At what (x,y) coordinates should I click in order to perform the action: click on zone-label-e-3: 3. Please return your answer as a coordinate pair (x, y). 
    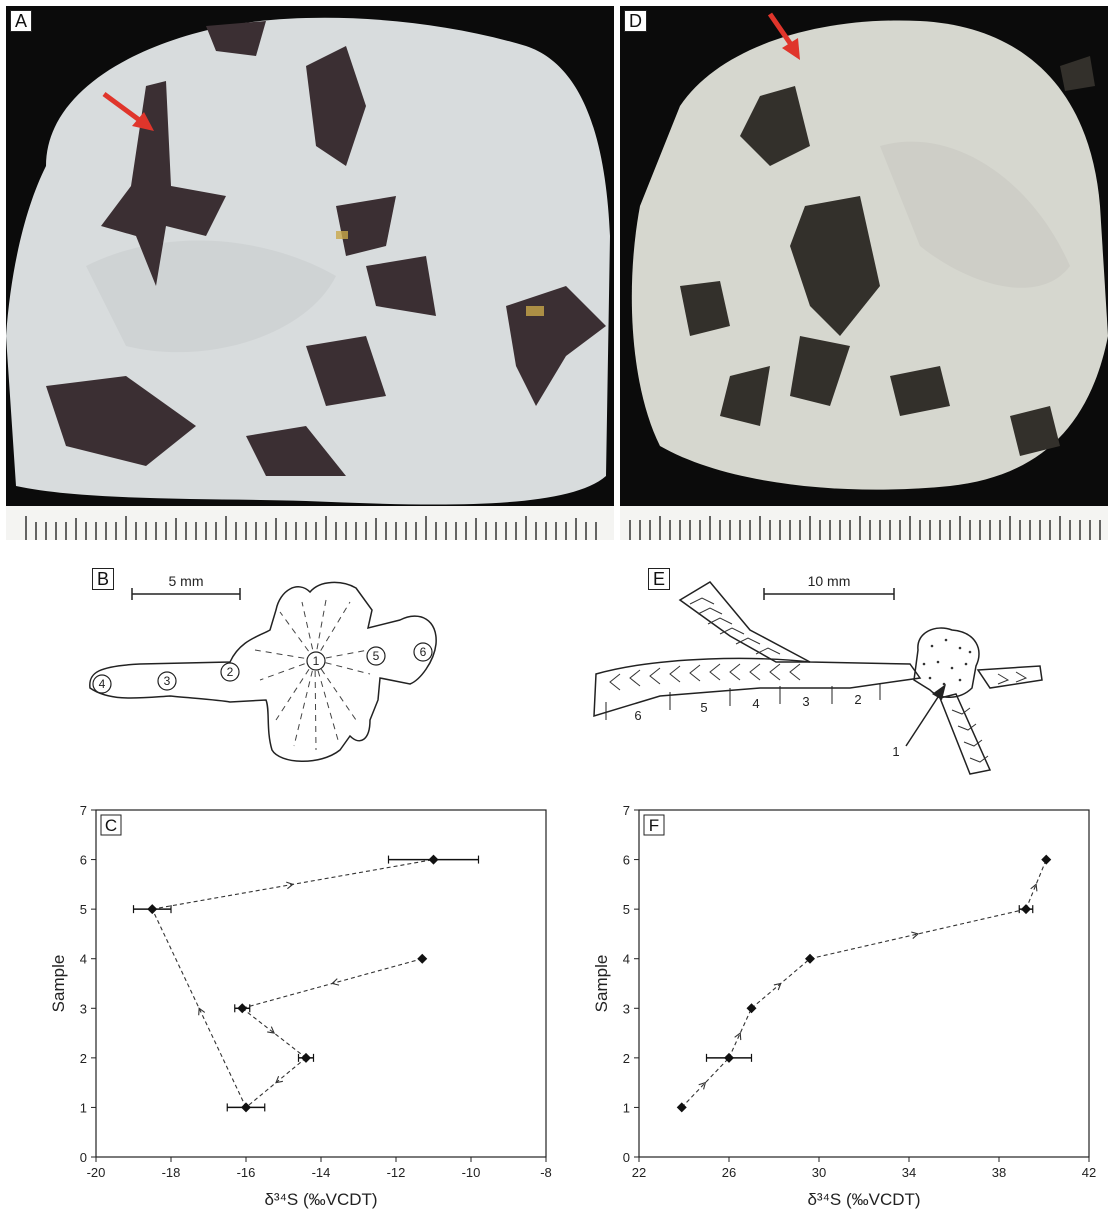
    Looking at the image, I should click on (805, 701).